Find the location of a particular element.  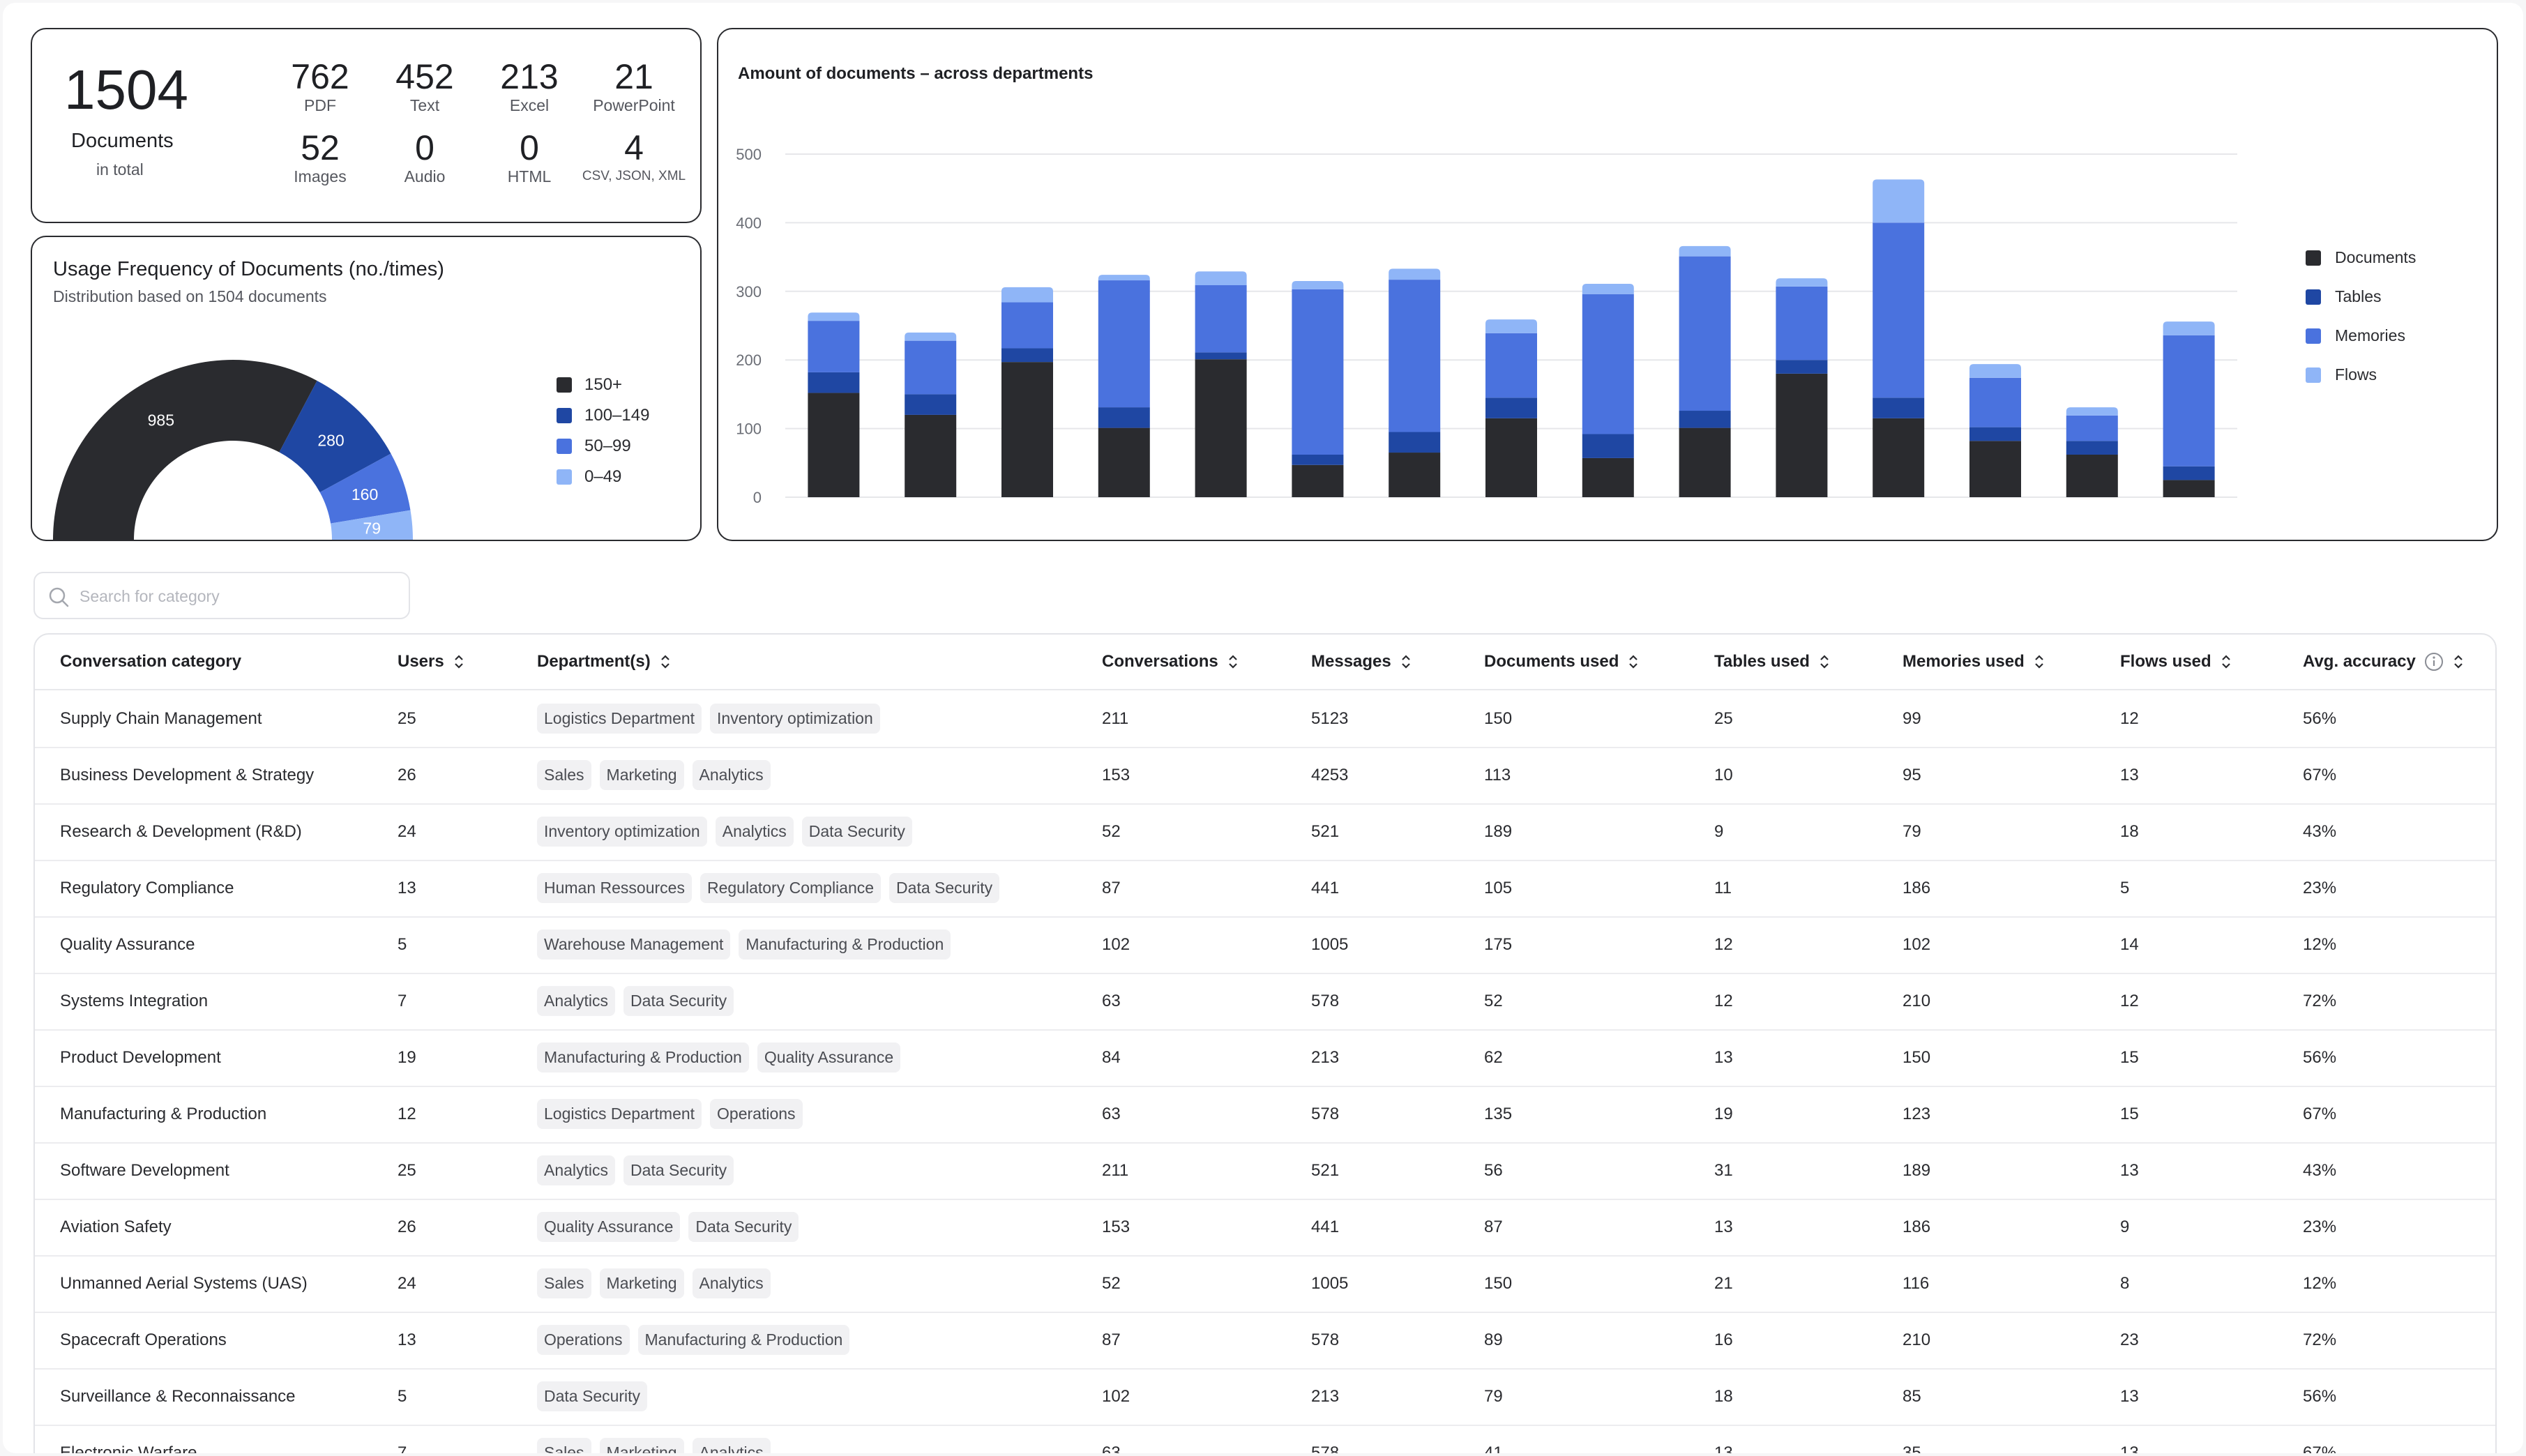

search-input is located at coordinates (240, 596).